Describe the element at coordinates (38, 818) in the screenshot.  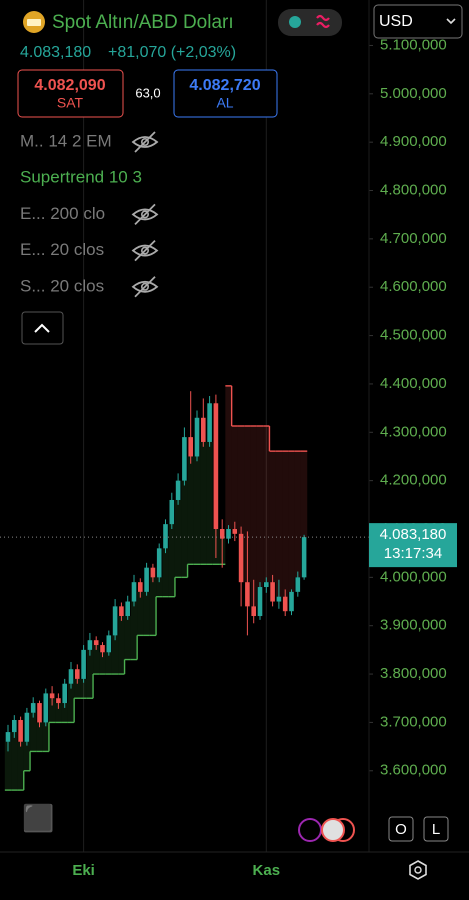
I see `logo: ⬛` at that location.